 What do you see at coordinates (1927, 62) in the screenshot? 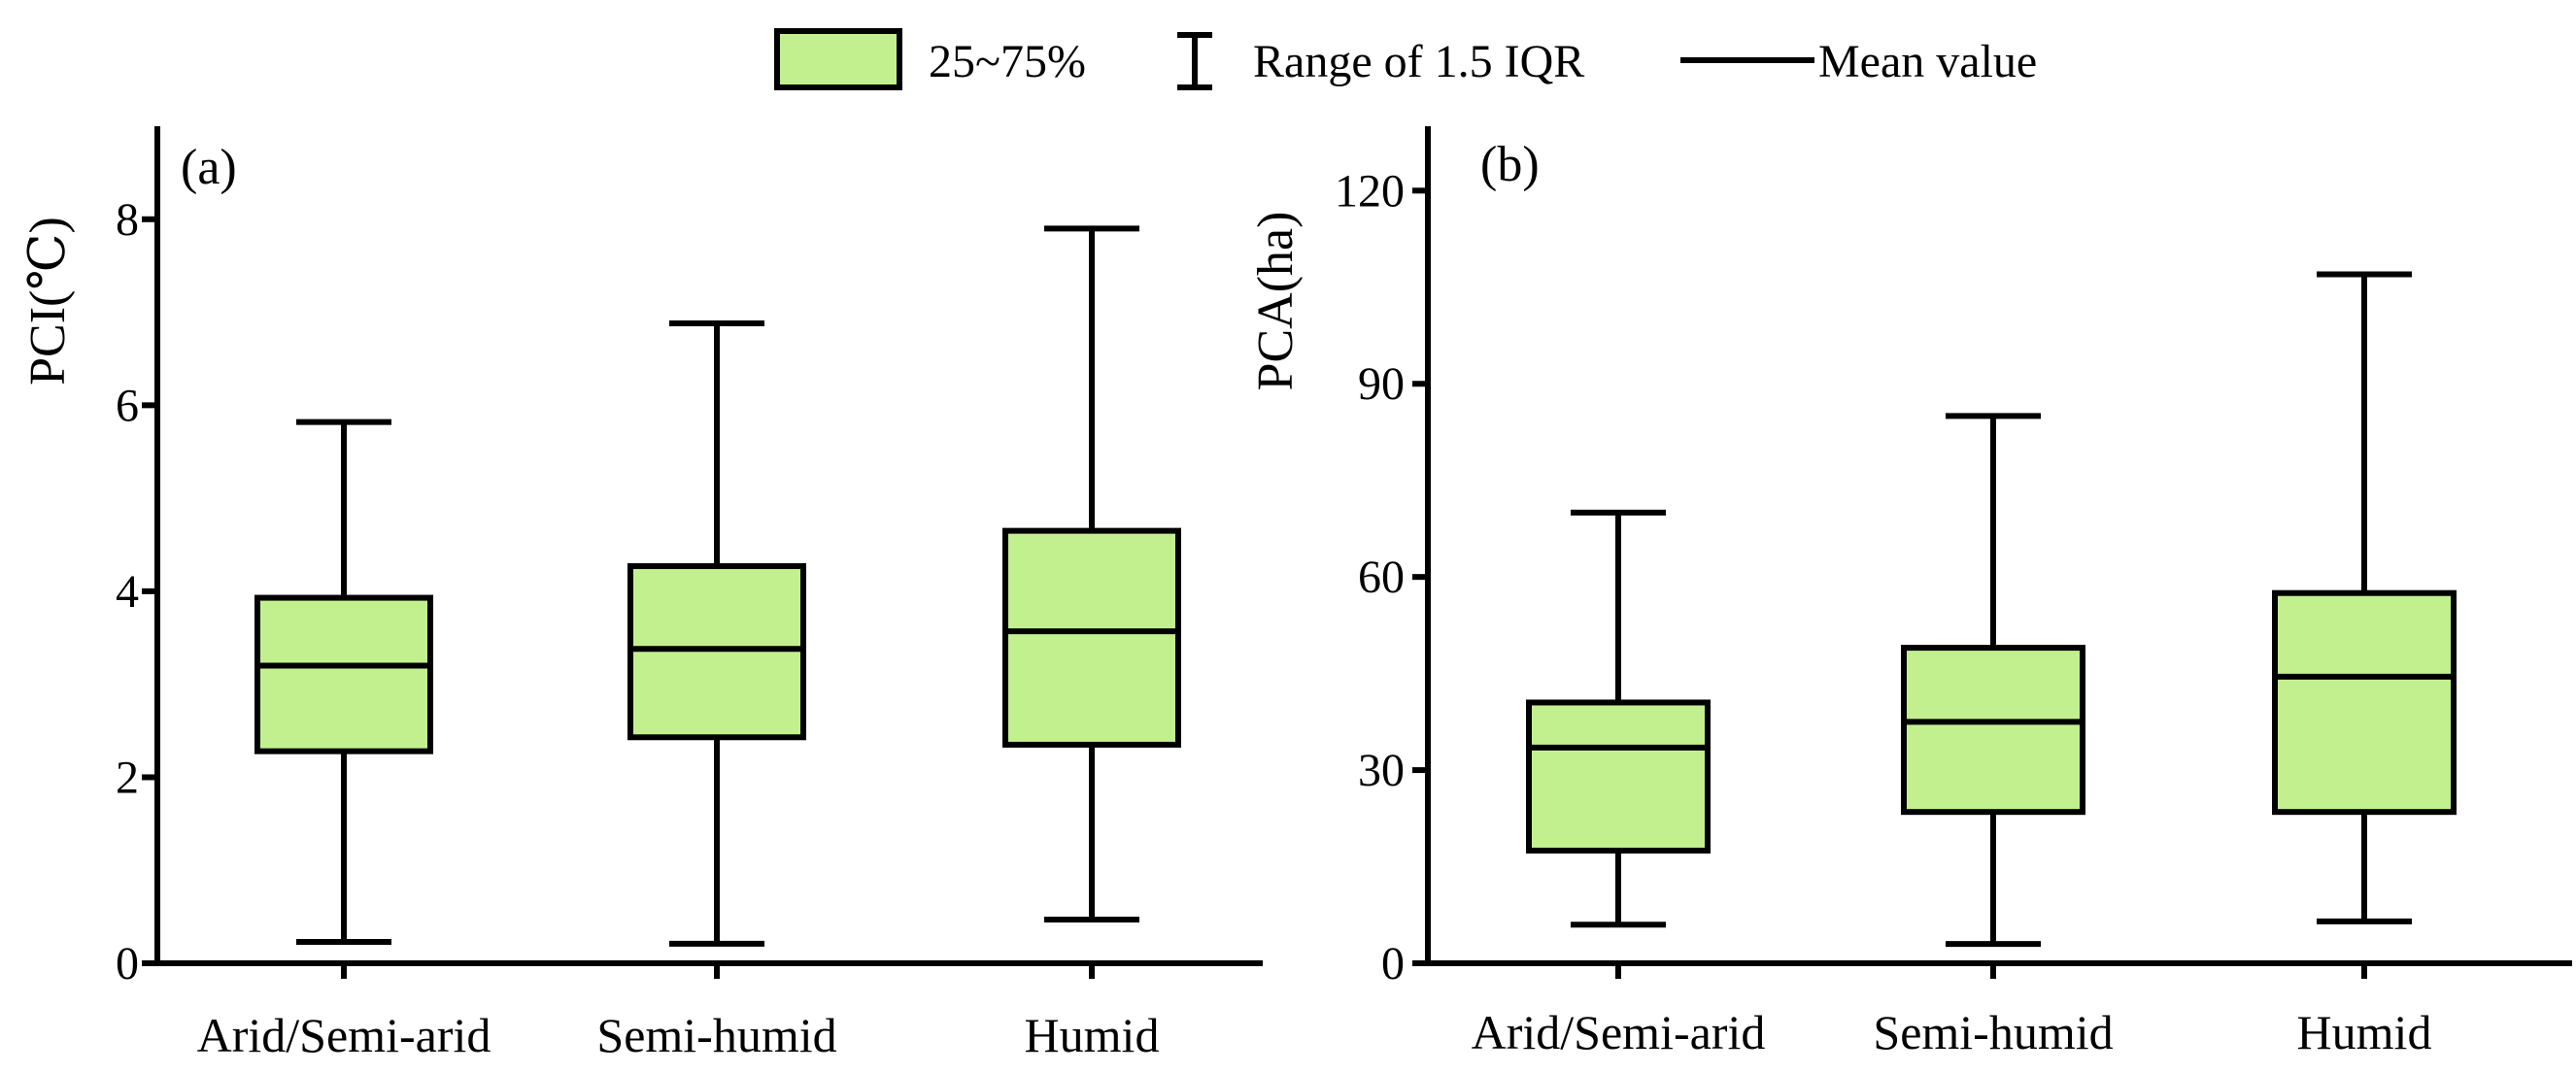
I see `legend-mean-label: Mean value` at bounding box center [1927, 62].